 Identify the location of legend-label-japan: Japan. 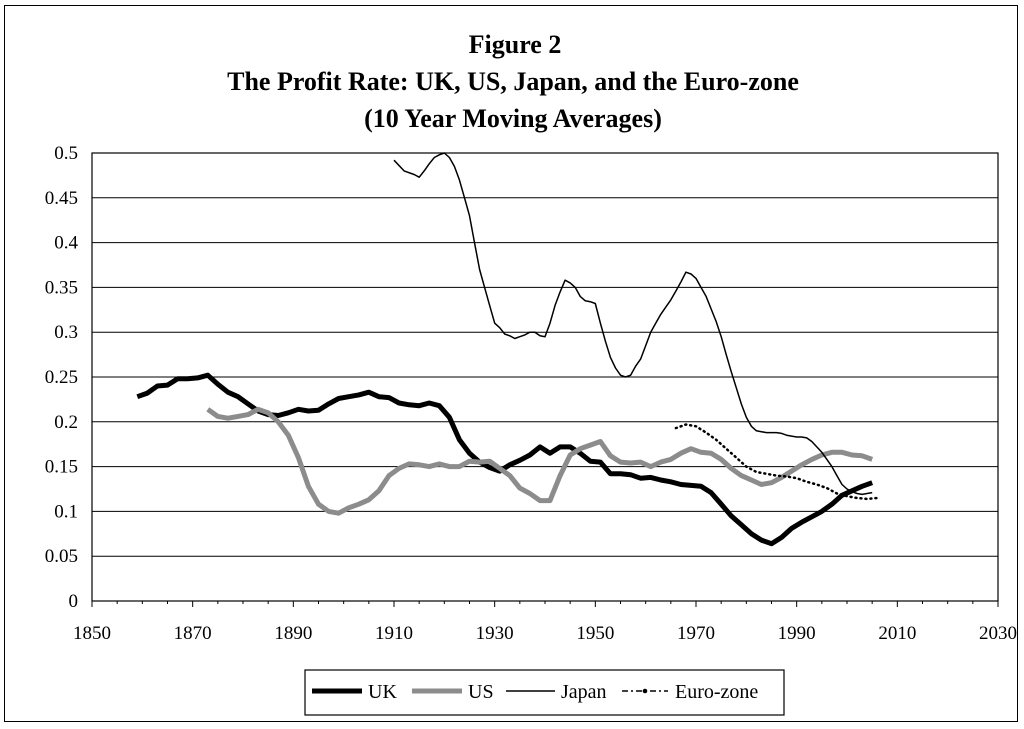
(584, 692).